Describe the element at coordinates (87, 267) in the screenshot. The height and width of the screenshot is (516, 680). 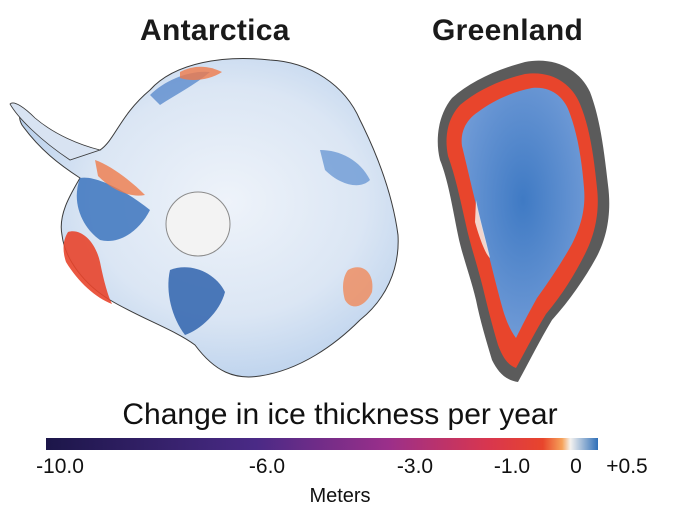
I see `ant-thinning-amundsen` at that location.